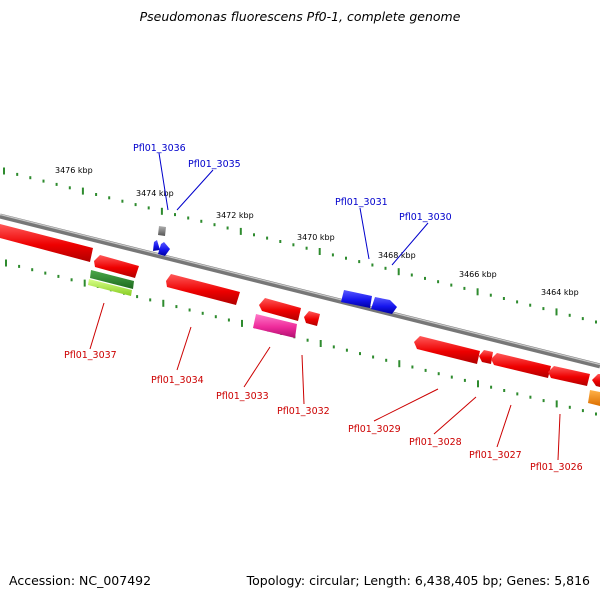 This screenshot has height=600, width=600. What do you see at coordinates (361, 202) in the screenshot?
I see `gene-label: Pfl01_3031` at bounding box center [361, 202].